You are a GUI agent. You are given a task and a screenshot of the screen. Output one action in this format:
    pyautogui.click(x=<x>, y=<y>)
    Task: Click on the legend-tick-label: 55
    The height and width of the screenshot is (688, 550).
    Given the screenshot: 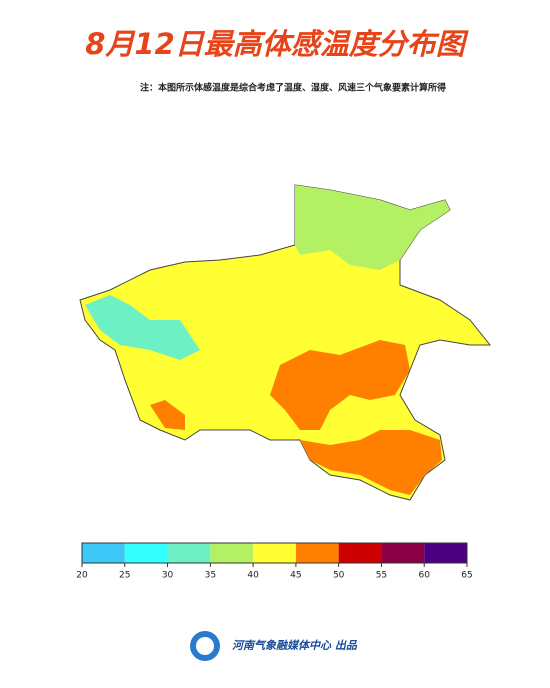 What is the action you would take?
    pyautogui.click(x=381, y=576)
    